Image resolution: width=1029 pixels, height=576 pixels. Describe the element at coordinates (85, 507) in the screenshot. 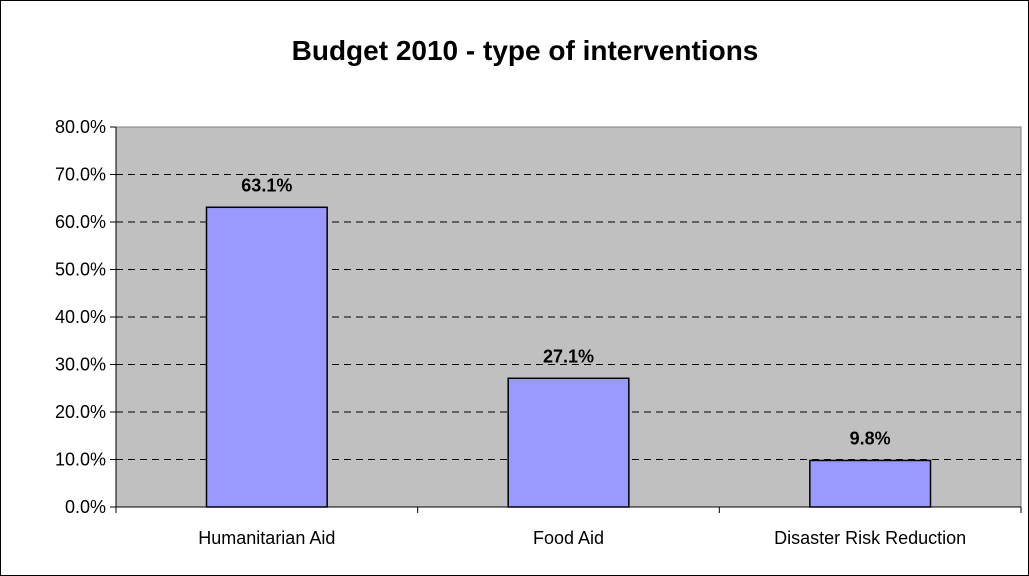

I see `y-tick-label: 0.0%` at that location.